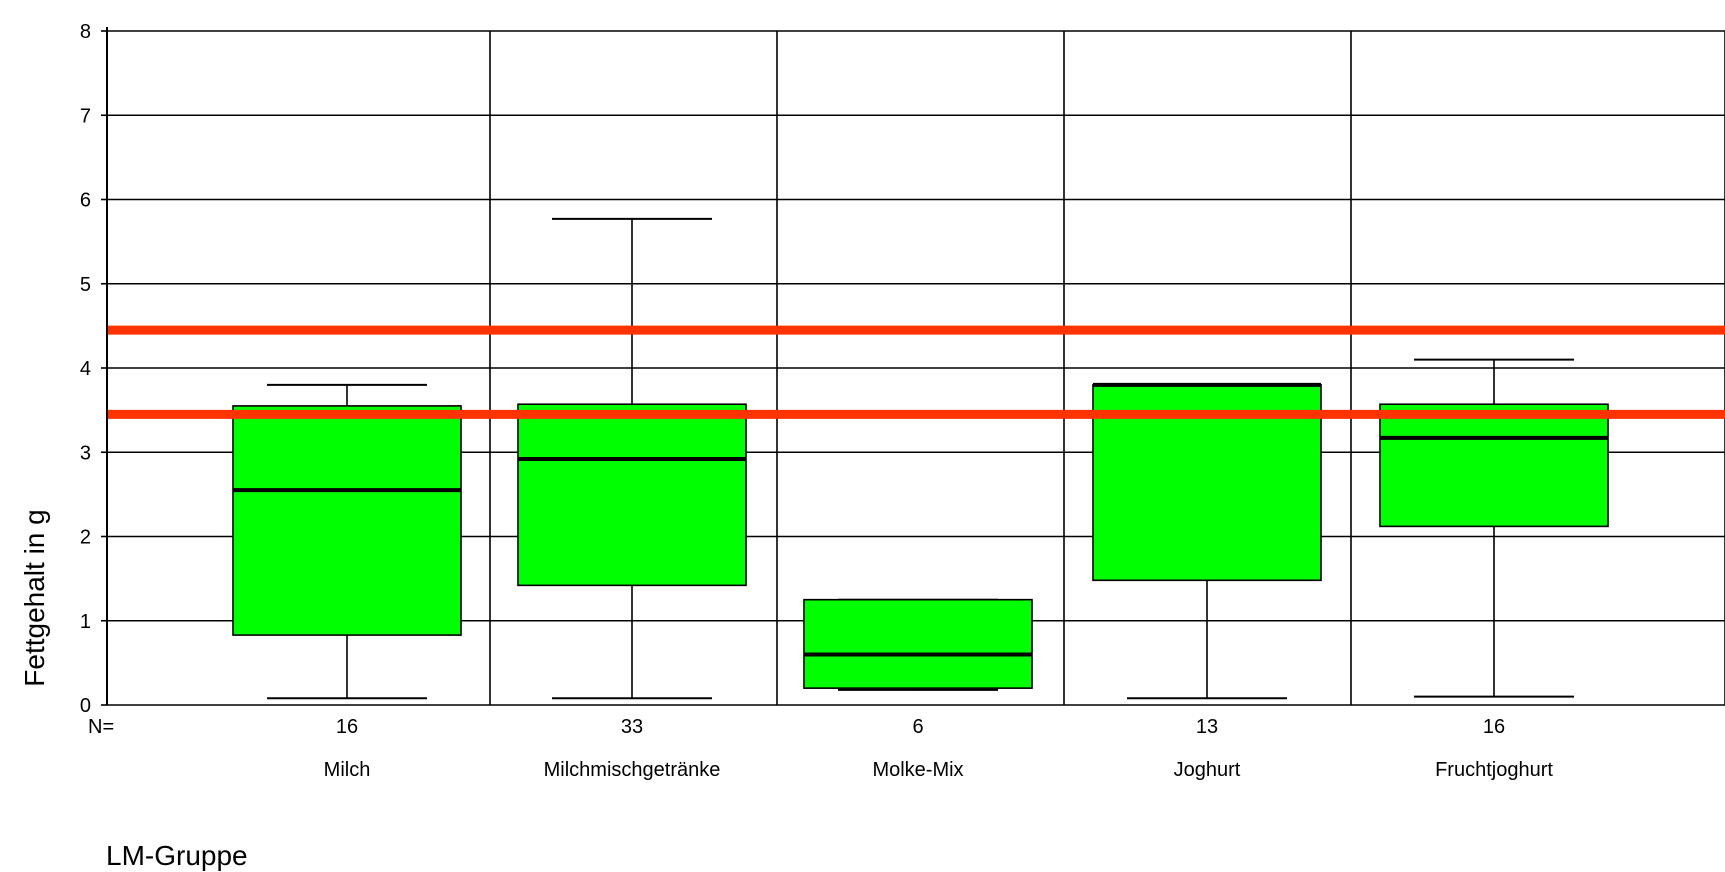 This screenshot has width=1725, height=872. I want to click on n-label: N=, so click(101, 727).